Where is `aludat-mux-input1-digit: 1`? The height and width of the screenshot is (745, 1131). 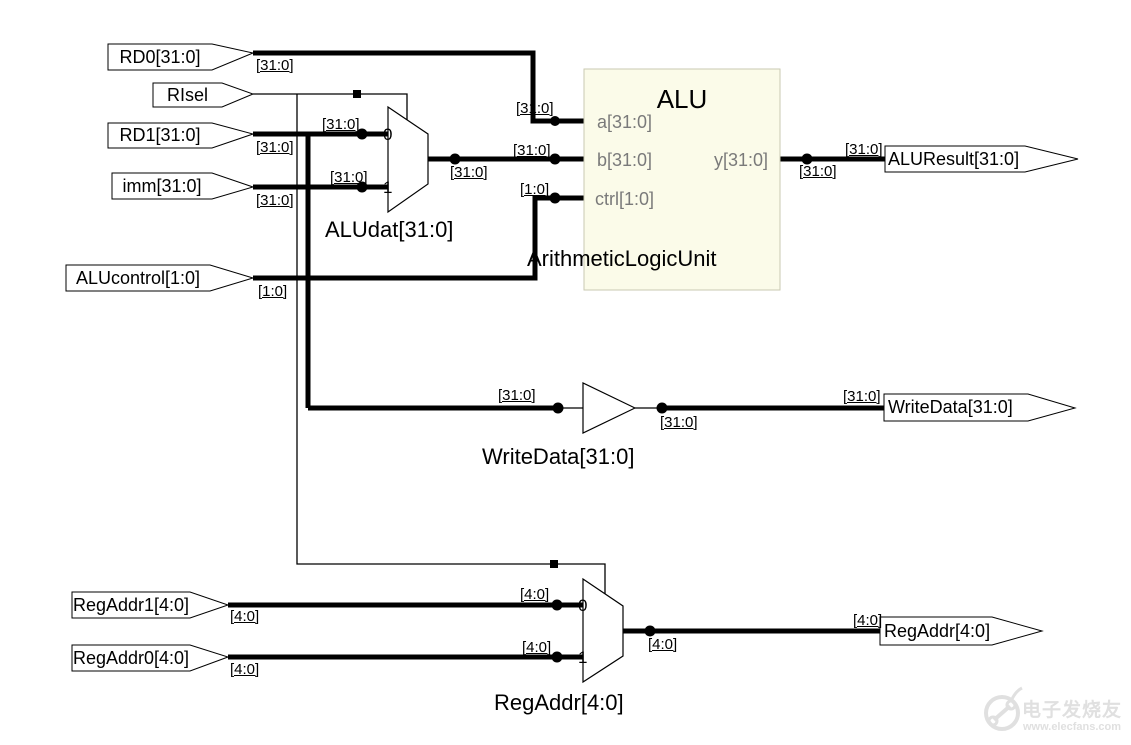 aludat-mux-input1-digit: 1 is located at coordinates (388, 187).